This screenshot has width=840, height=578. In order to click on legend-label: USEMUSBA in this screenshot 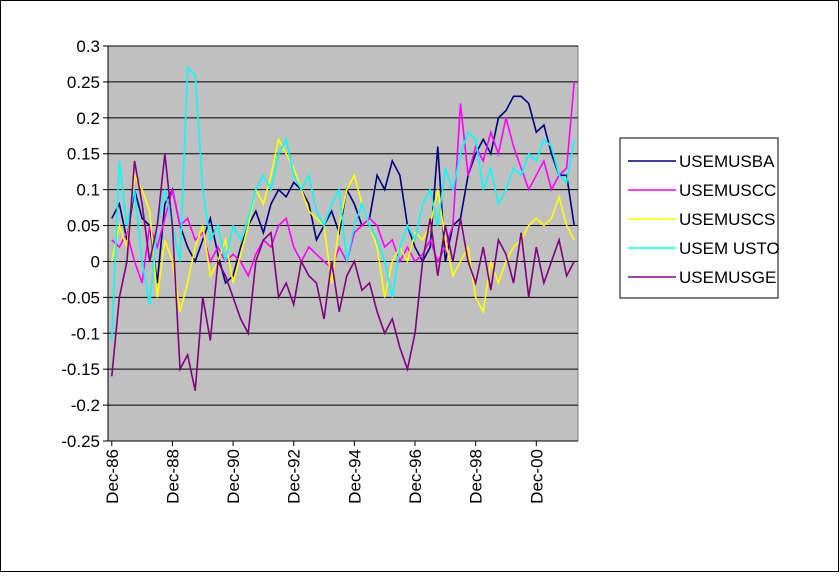, I will do `click(727, 161)`.